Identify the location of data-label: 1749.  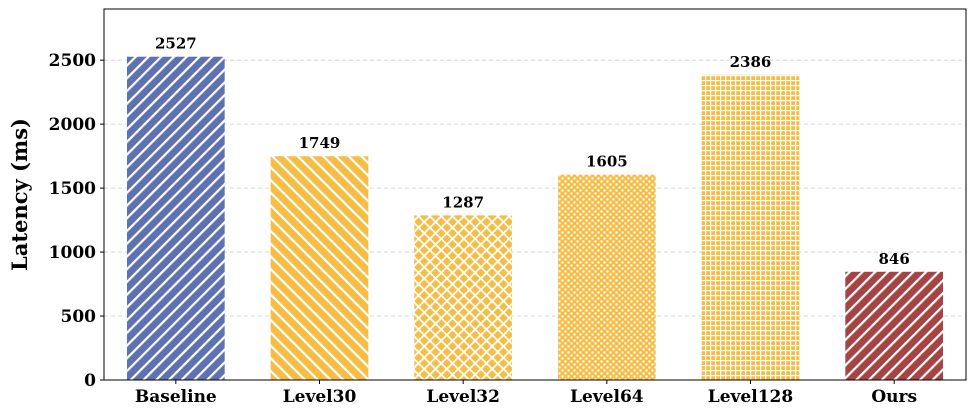
(320, 143).